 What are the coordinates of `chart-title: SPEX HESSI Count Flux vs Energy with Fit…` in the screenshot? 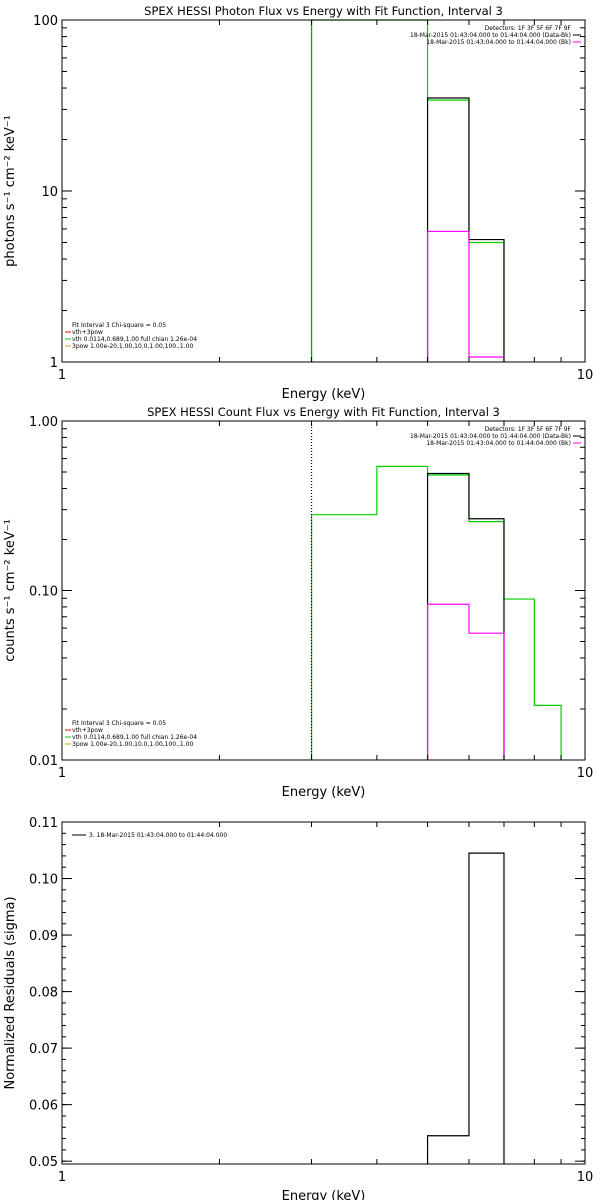 It's located at (323, 412).